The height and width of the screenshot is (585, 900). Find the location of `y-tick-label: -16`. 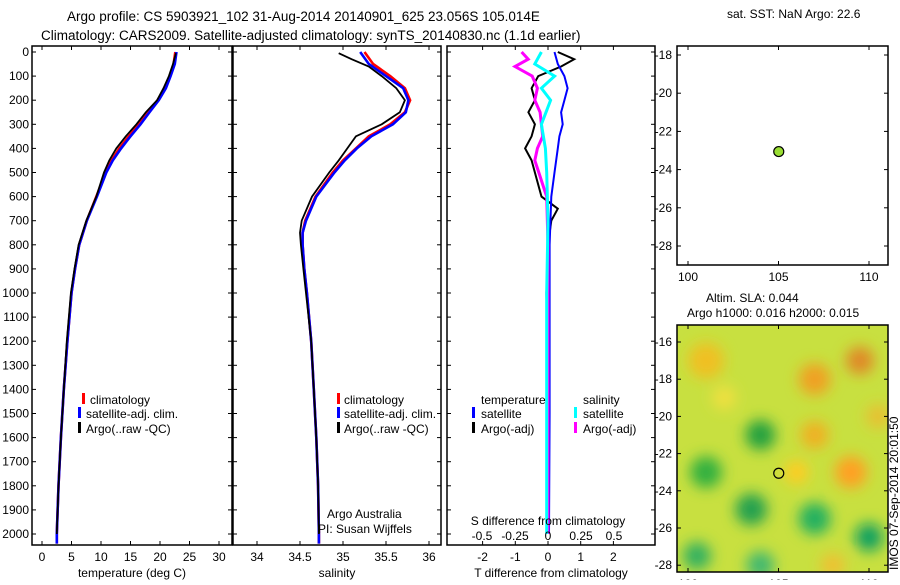

y-tick-label: -16 is located at coordinates (664, 342).